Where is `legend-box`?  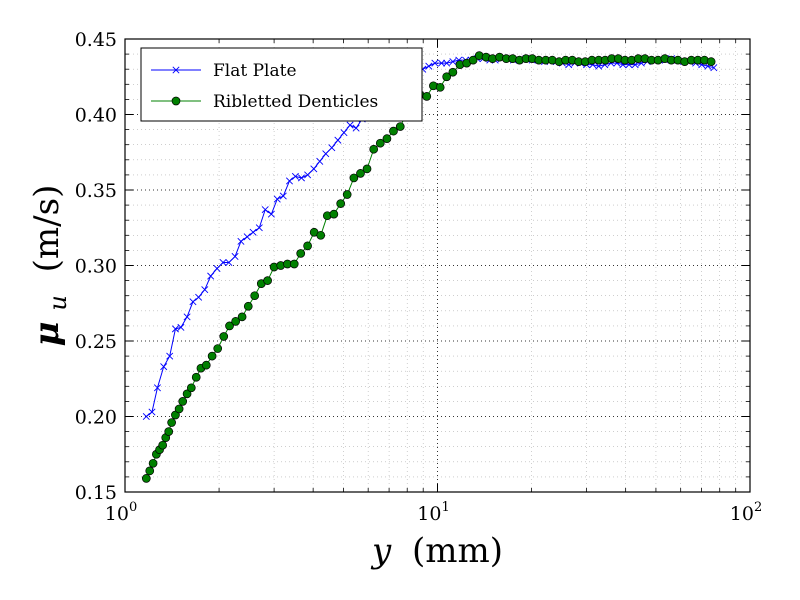 legend-box is located at coordinates (281, 84).